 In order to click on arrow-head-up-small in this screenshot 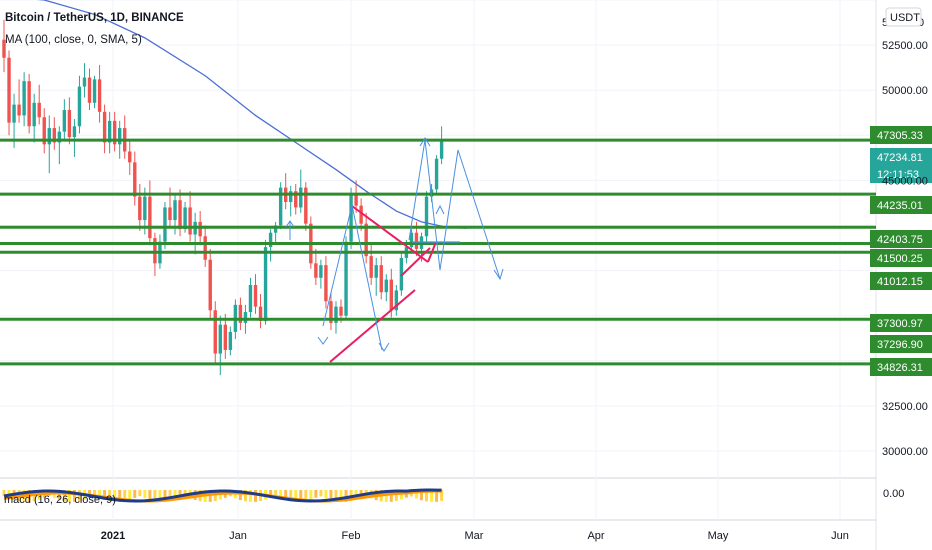, I will do `click(290, 224)`.